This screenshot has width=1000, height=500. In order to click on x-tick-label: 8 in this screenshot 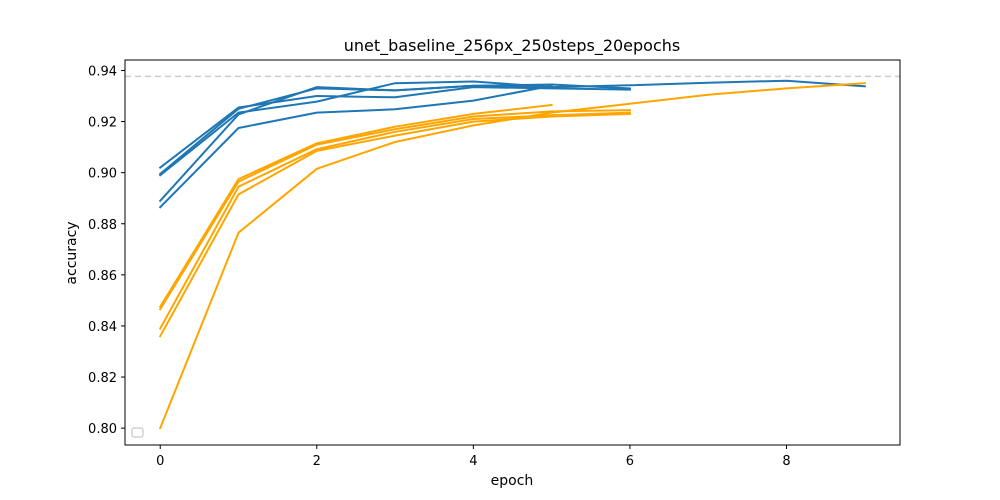, I will do `click(786, 461)`.